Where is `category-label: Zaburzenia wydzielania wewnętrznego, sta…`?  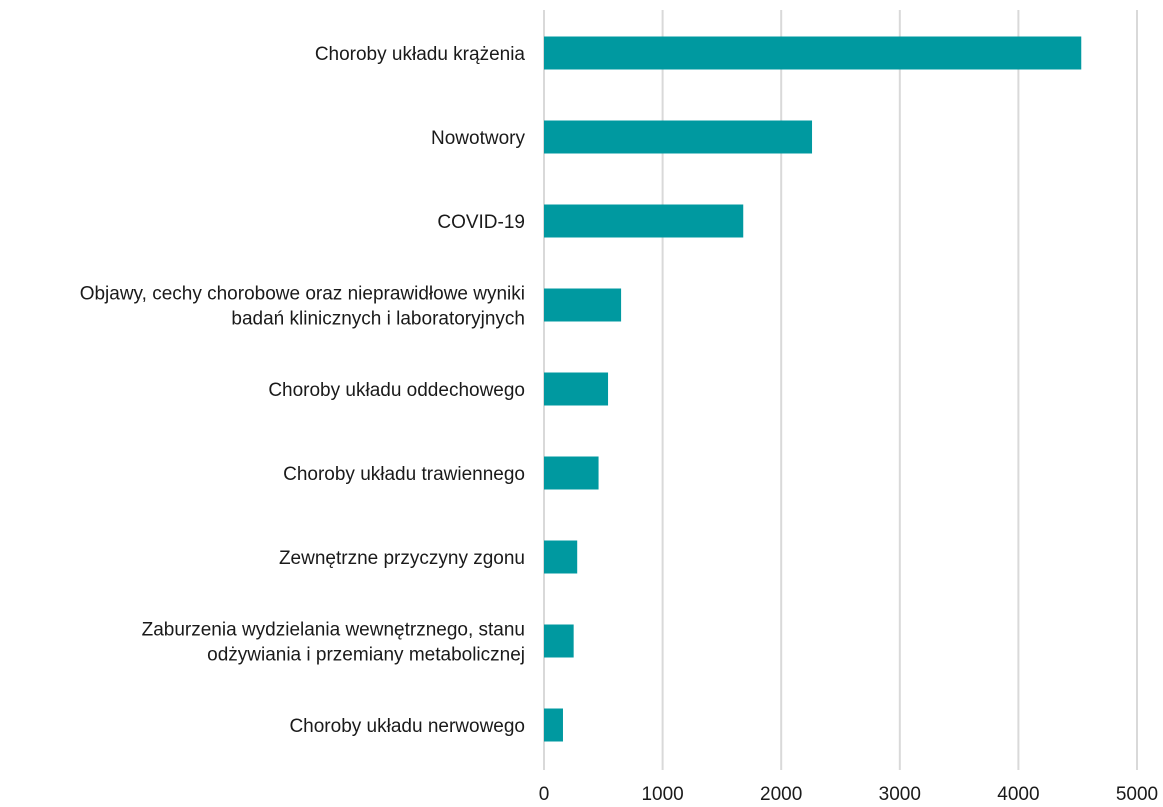 category-label: Zaburzenia wydzielania wewnętrznego, sta… is located at coordinates (333, 643).